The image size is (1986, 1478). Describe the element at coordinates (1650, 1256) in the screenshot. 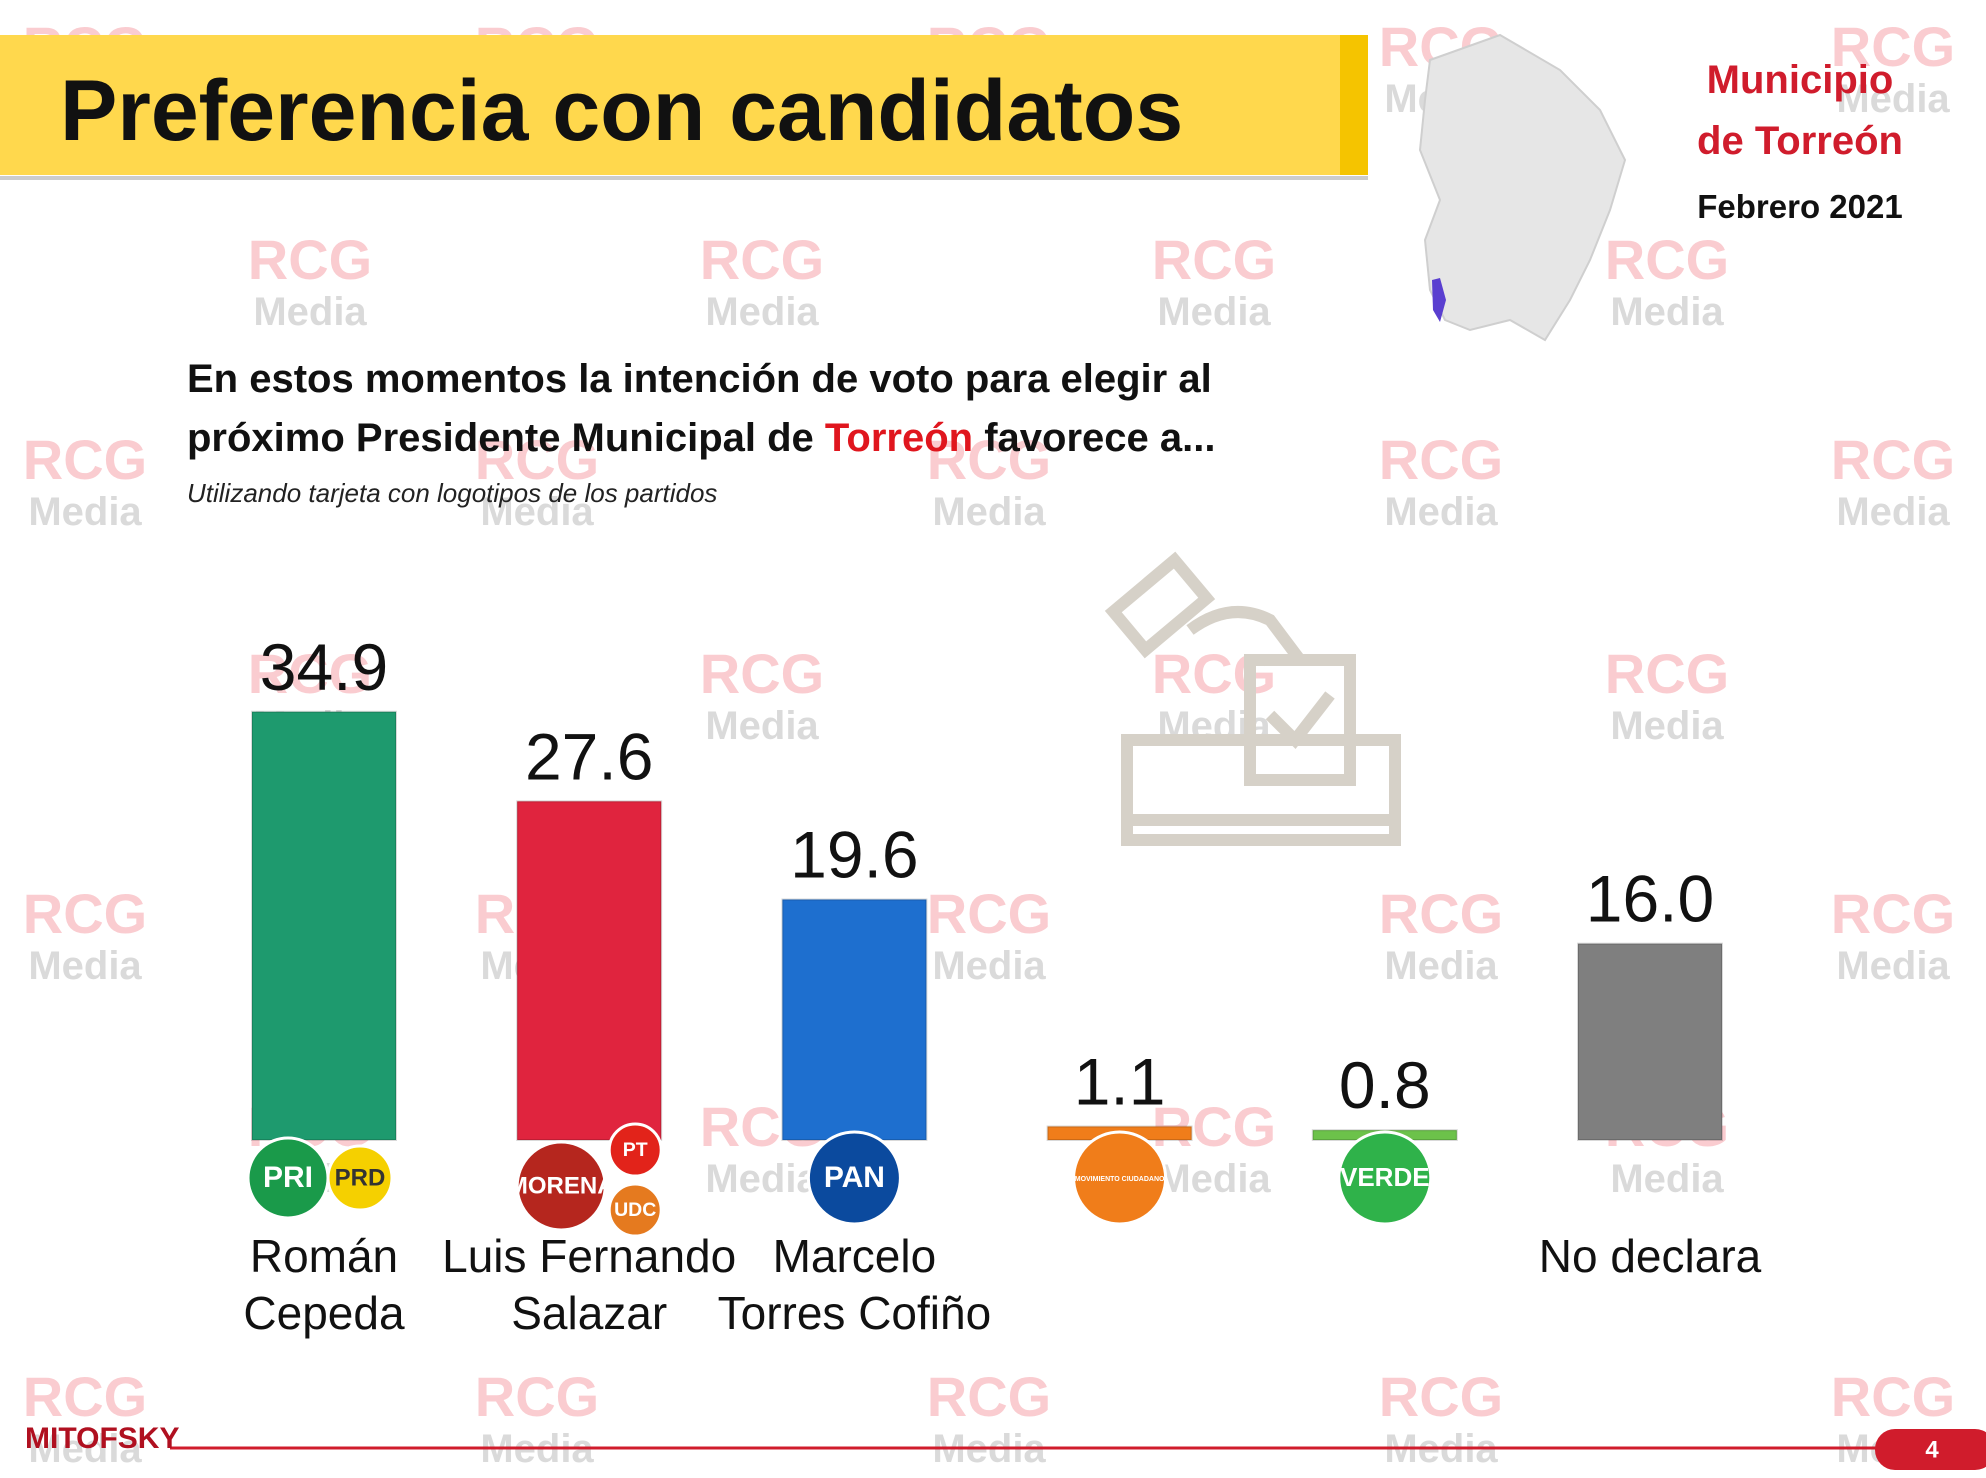

I see `category-label: No declara` at that location.